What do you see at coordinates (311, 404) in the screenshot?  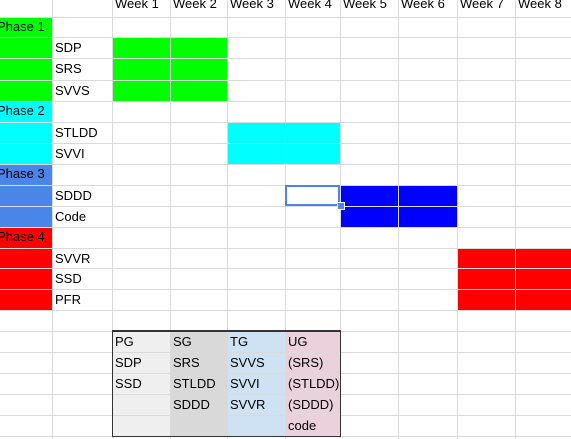 I see `groups-table-cell: (SDDD)` at bounding box center [311, 404].